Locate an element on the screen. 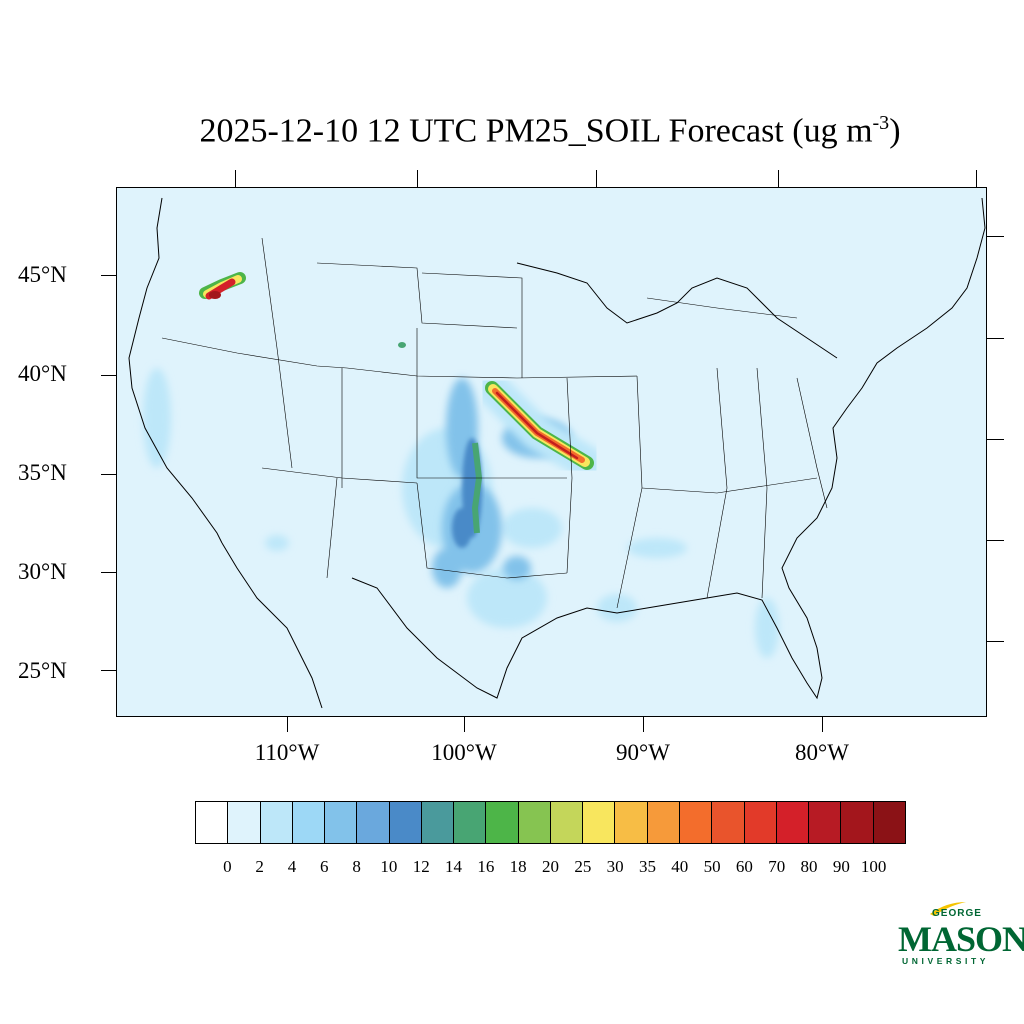  lat-label-35: 35°N is located at coordinates (42, 472).